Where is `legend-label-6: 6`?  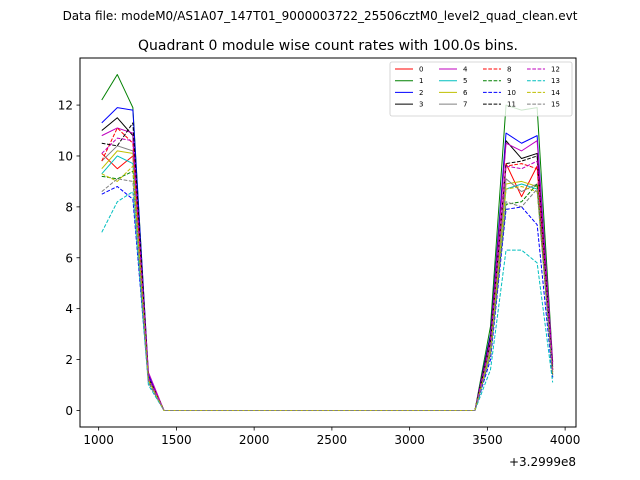 legend-label-6: 6 is located at coordinates (465, 93).